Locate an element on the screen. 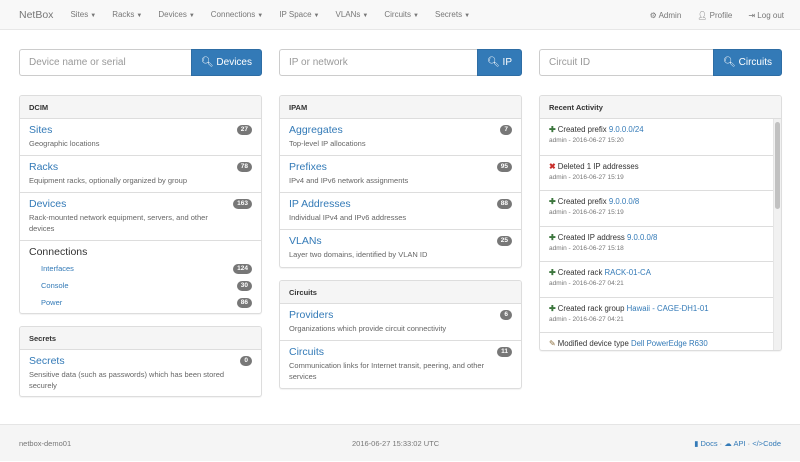 This screenshot has height=462, width=800. count-badge: 0 is located at coordinates (246, 361).